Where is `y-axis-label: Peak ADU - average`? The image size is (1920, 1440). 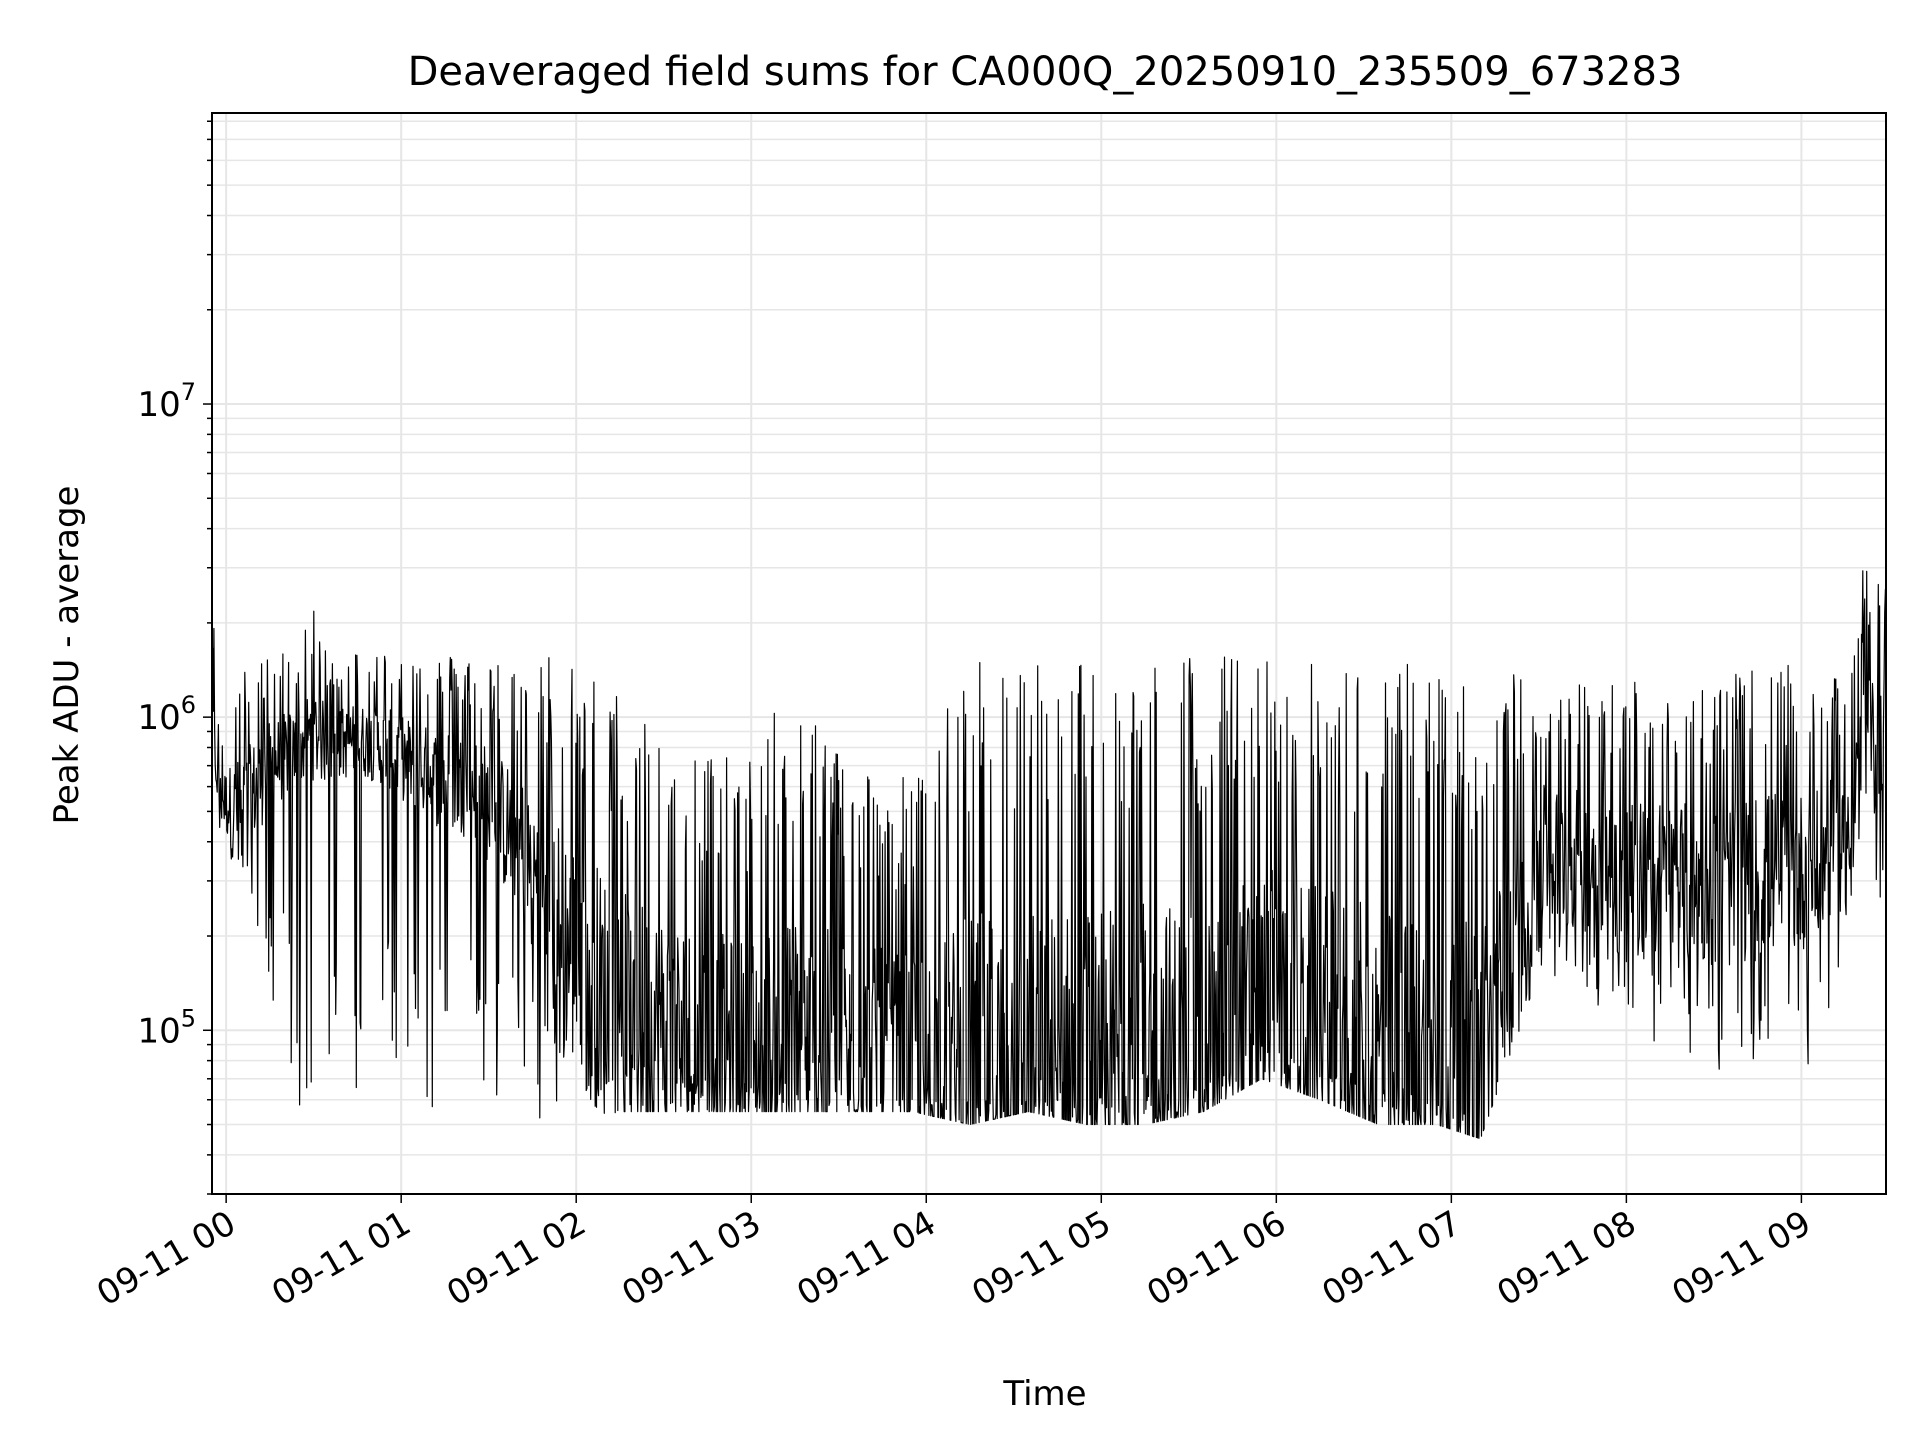 y-axis-label: Peak ADU - average is located at coordinates (67, 655).